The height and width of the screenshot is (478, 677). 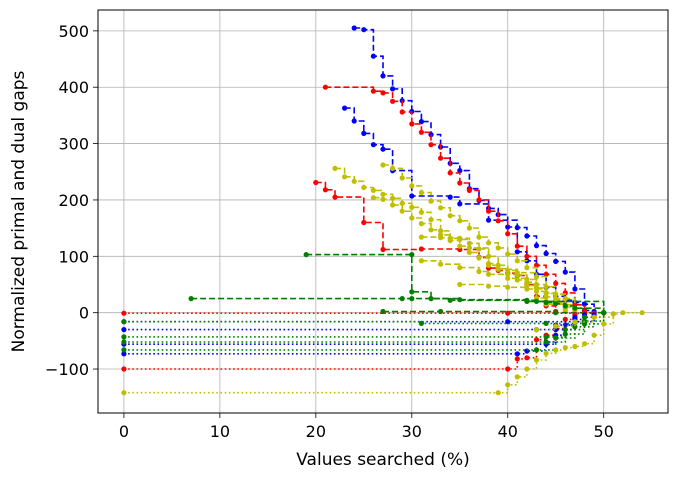 What do you see at coordinates (316, 431) in the screenshot?
I see `x-tick-label: 20` at bounding box center [316, 431].